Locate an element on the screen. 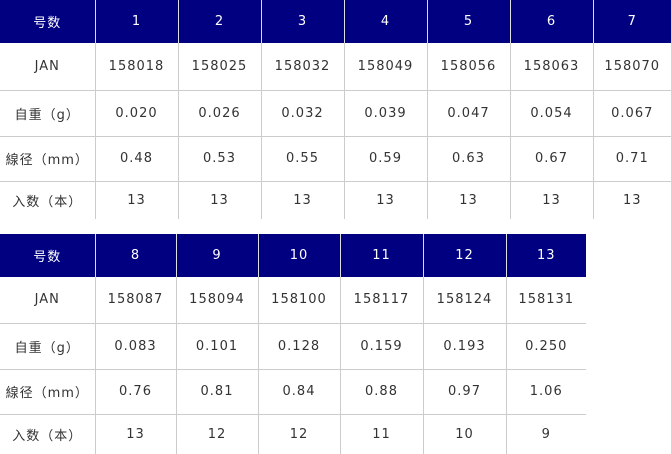  value-cell: 0.84 is located at coordinates (299, 392).